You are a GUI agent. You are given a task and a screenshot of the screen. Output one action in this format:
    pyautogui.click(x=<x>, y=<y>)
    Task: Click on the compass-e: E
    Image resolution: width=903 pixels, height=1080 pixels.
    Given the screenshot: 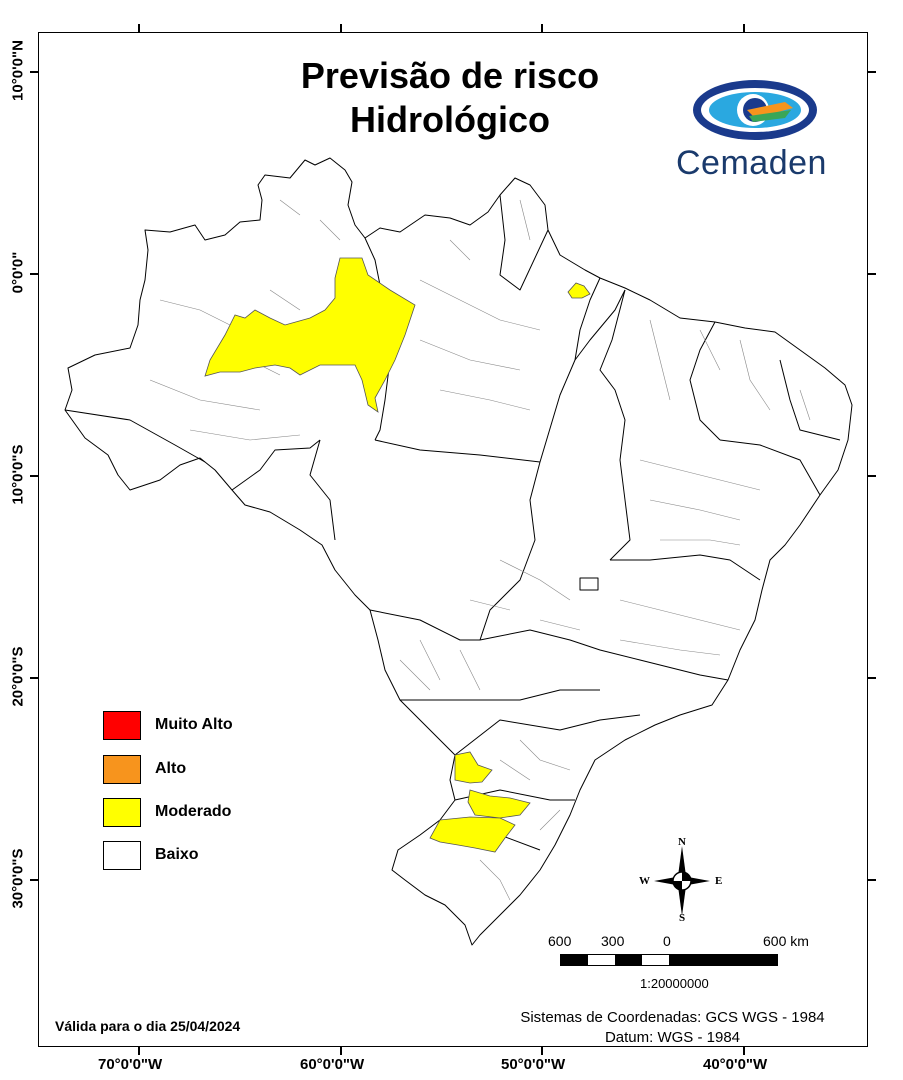 What is the action you would take?
    pyautogui.click(x=719, y=881)
    